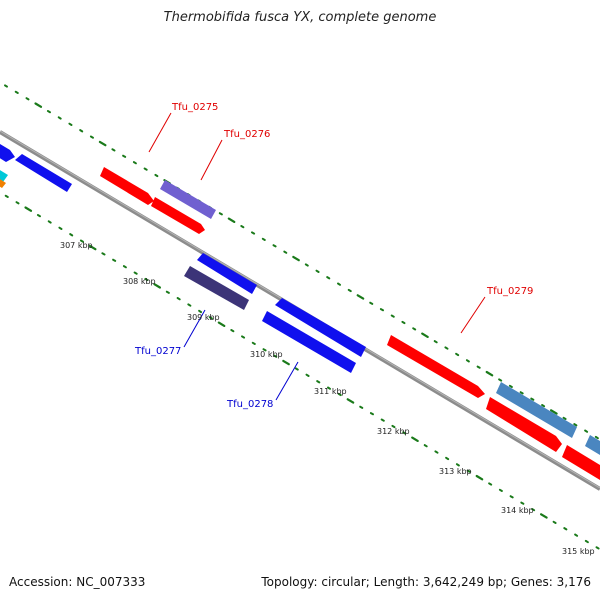 The width and height of the screenshot is (600, 600). What do you see at coordinates (139, 281) in the screenshot?
I see `scale-label: 308 kbp` at bounding box center [139, 281].